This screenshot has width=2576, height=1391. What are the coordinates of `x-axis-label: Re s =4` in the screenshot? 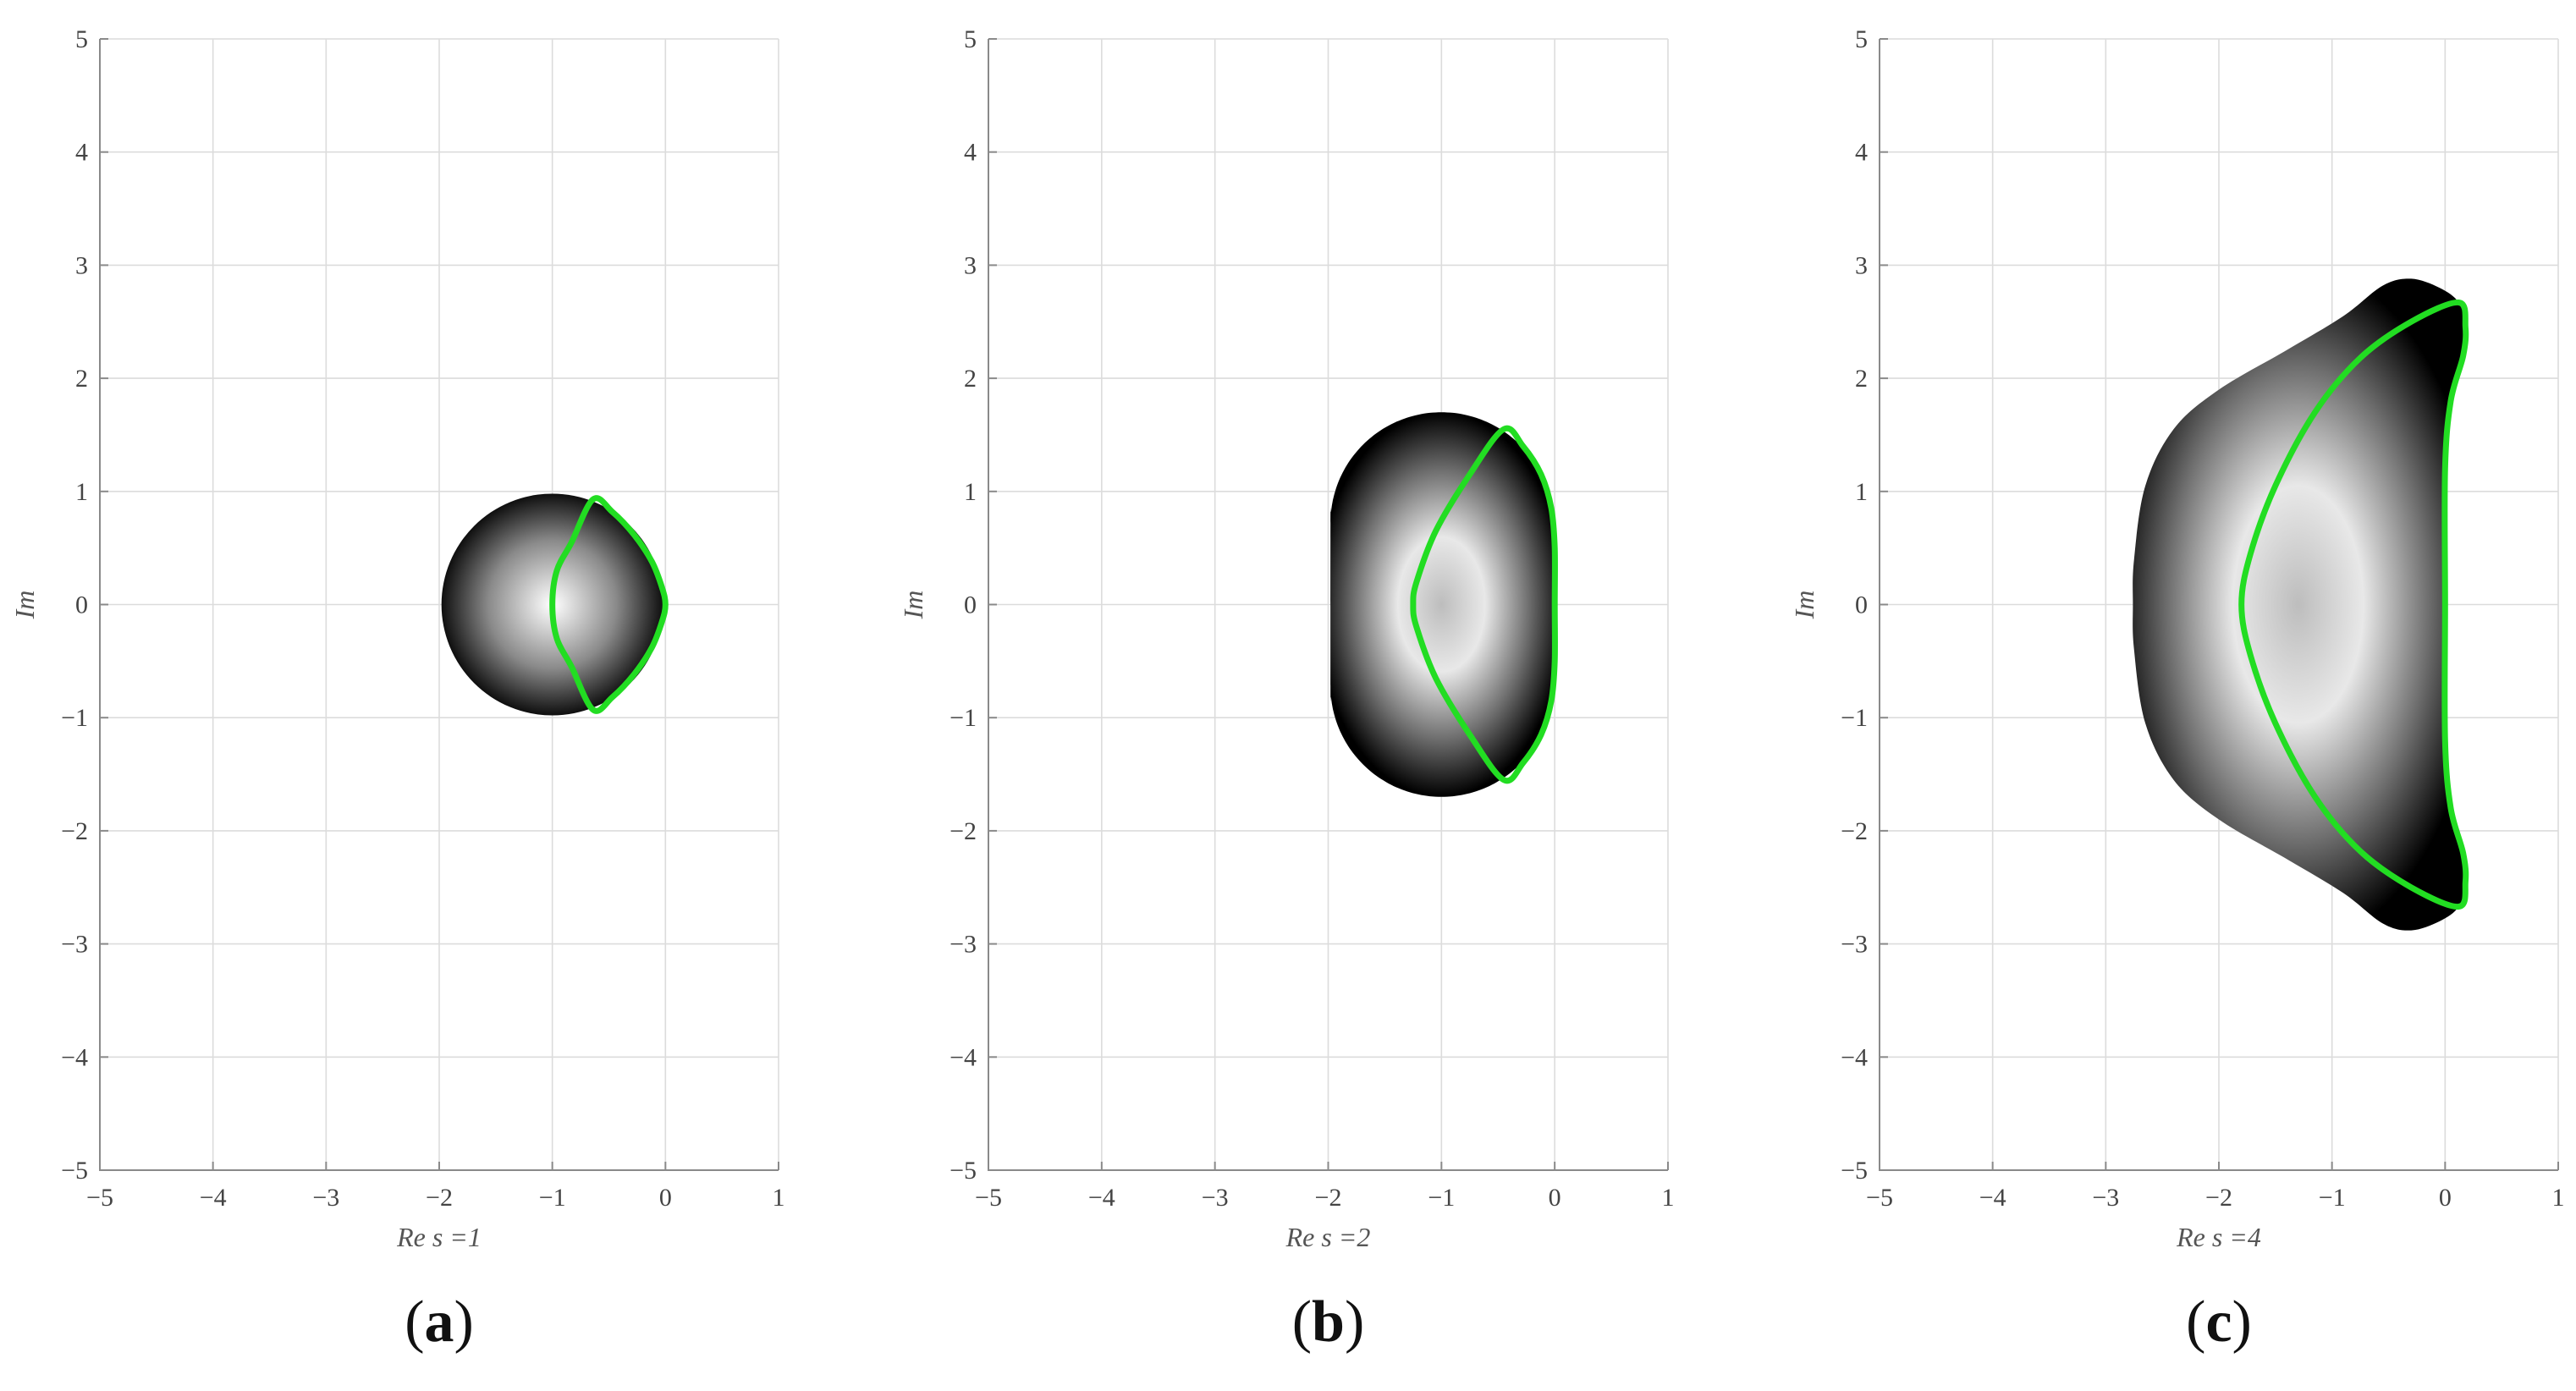 It's located at (2218, 1237).